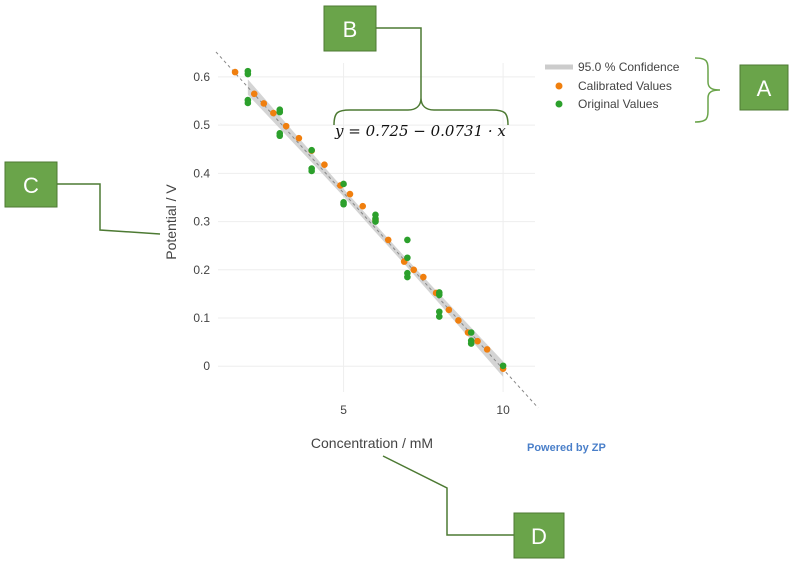 The height and width of the screenshot is (569, 798). I want to click on callout-a: A, so click(764, 87).